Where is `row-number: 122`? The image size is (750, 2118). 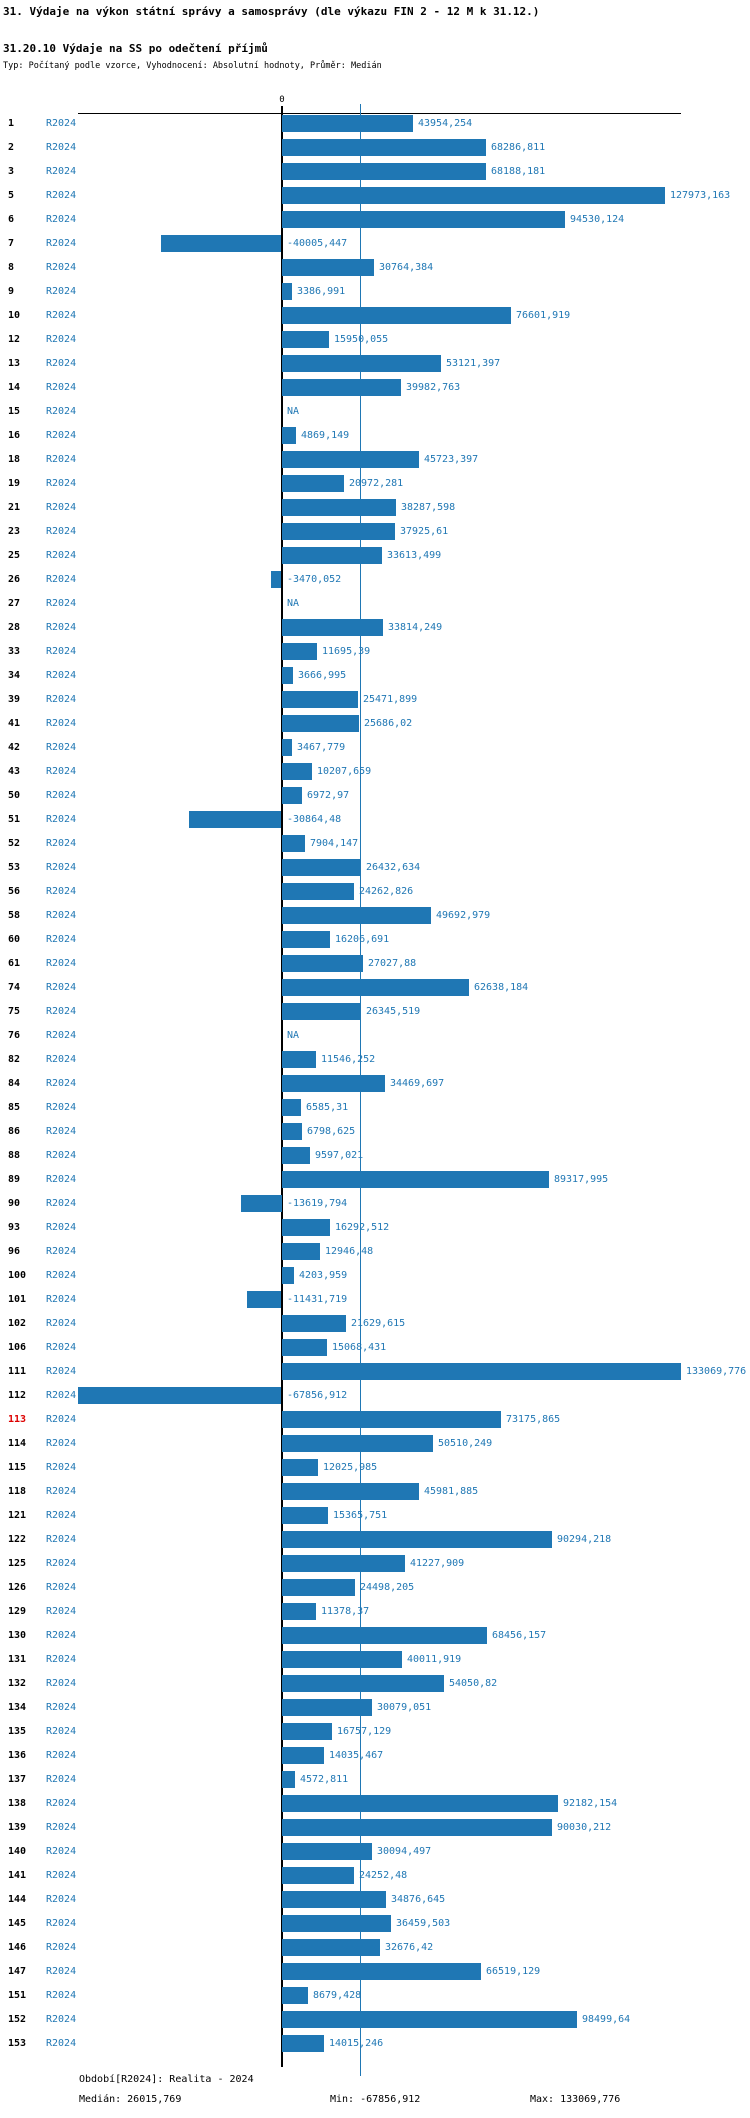
row-number: 122 is located at coordinates (17, 1539).